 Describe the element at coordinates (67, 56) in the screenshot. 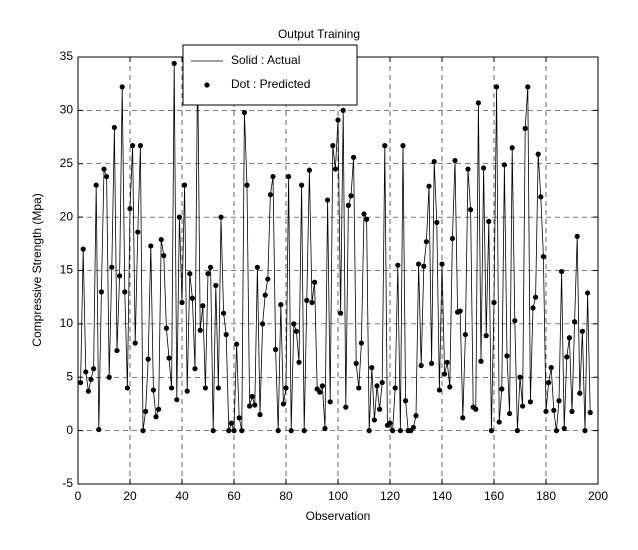

I see `y-tick-label: 35` at that location.